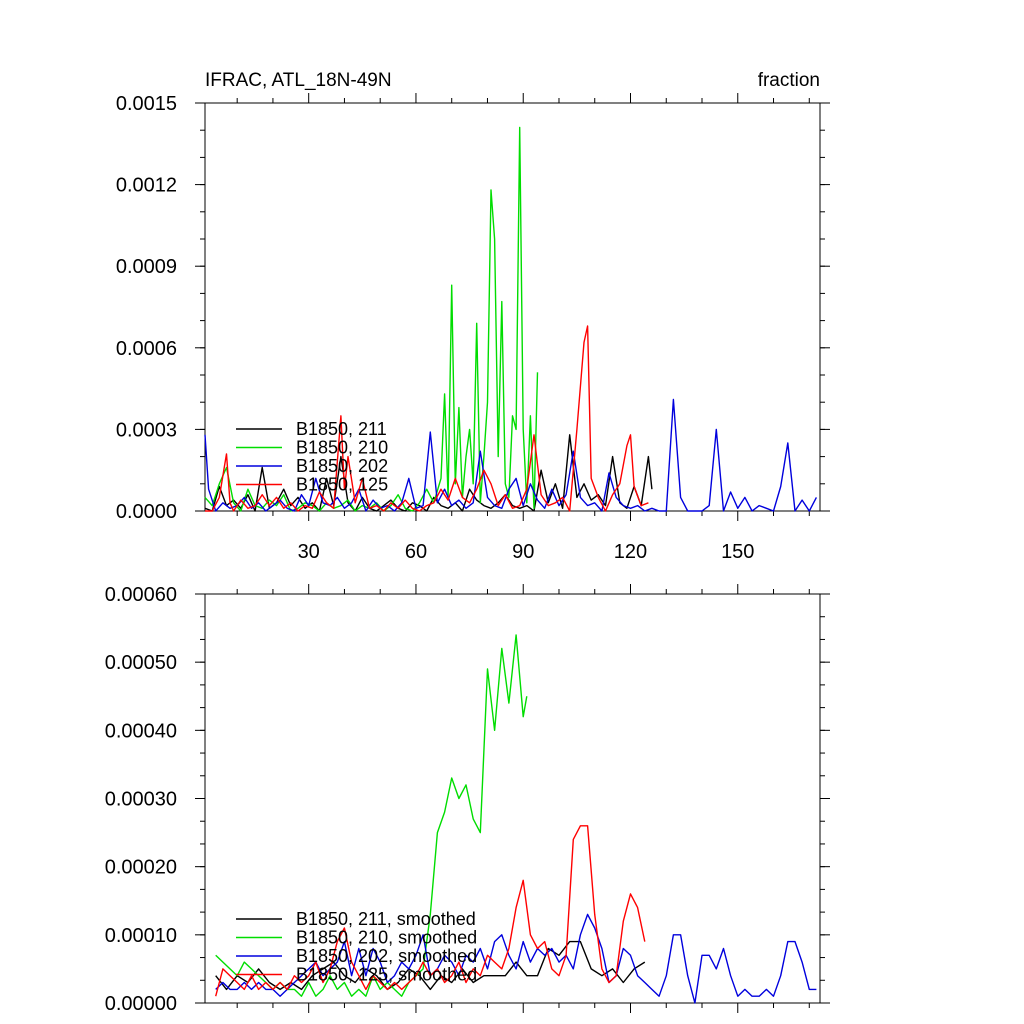 The height and width of the screenshot is (1024, 1024). What do you see at coordinates (386, 975) in the screenshot?
I see `bottom-legend-label: B1850, 125, smoothed` at bounding box center [386, 975].